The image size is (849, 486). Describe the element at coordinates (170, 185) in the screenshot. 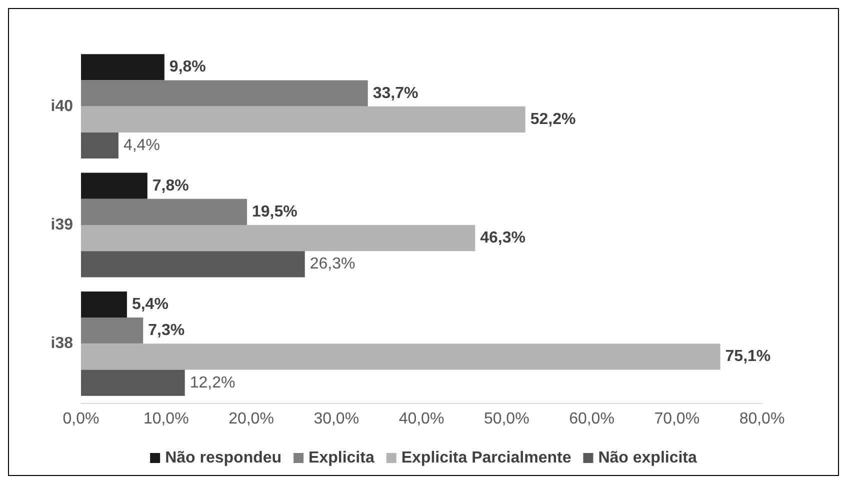

I see `data-label: 7,8%` at that location.